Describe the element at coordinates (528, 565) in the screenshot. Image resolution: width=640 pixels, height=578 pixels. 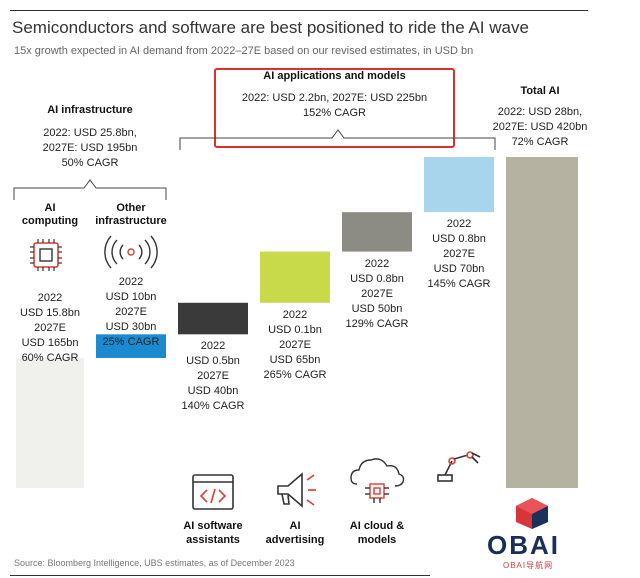
I see `watermark-subtitle: OBAI导航网` at that location.